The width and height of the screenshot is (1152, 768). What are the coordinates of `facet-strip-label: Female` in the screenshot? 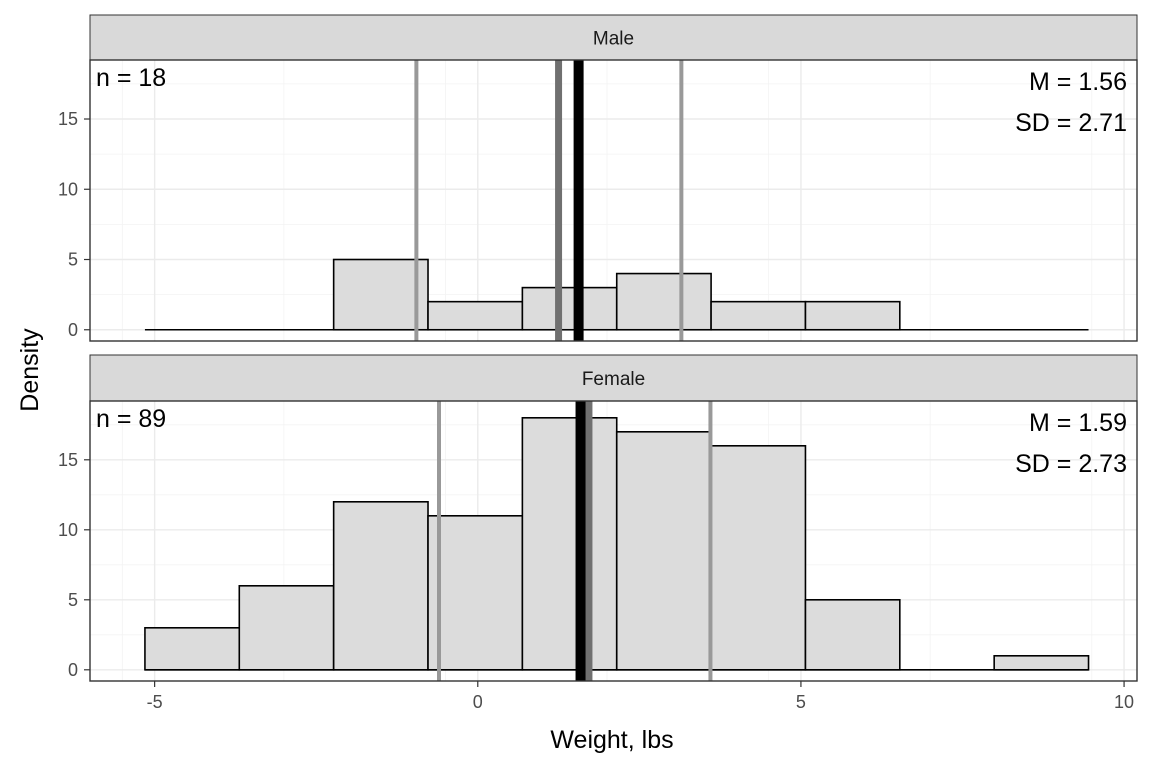 It's located at (613, 379).